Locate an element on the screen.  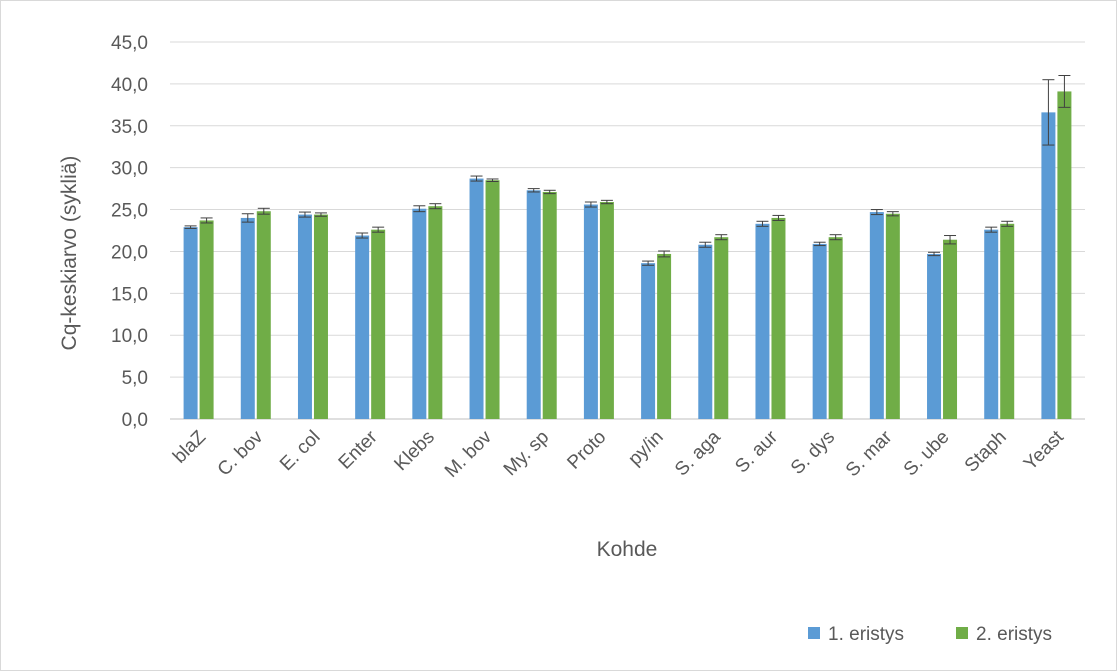
y-tick-label: 20,0 is located at coordinates (129, 252).